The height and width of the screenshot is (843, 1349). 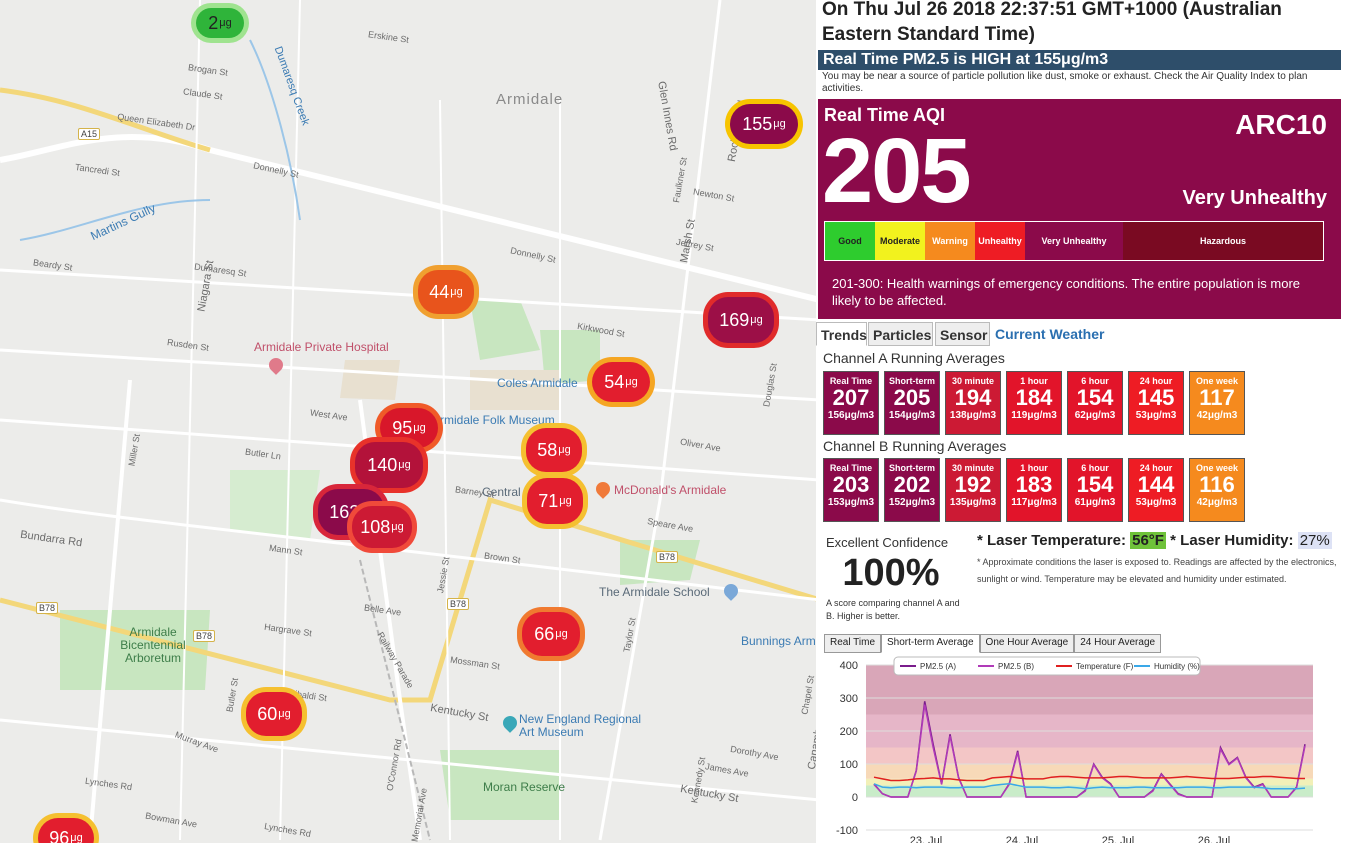 I want to click on chart-x-tick: 24. Jul, so click(x=1022, y=839).